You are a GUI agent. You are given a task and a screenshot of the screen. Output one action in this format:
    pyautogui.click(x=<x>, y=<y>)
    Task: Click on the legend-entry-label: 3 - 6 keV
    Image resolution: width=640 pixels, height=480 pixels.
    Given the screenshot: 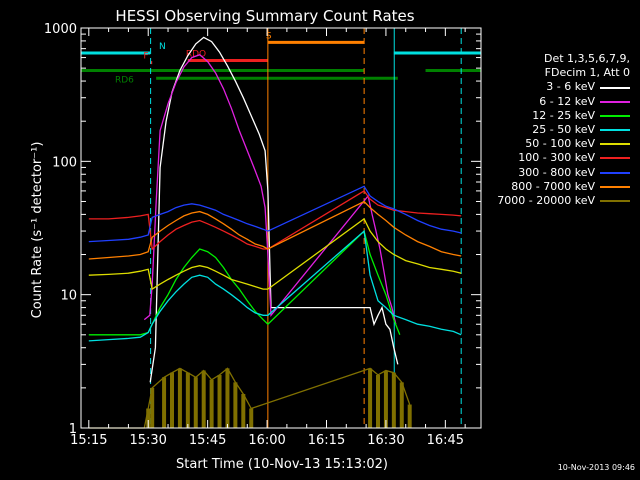 What is the action you would take?
    pyautogui.click(x=570, y=87)
    